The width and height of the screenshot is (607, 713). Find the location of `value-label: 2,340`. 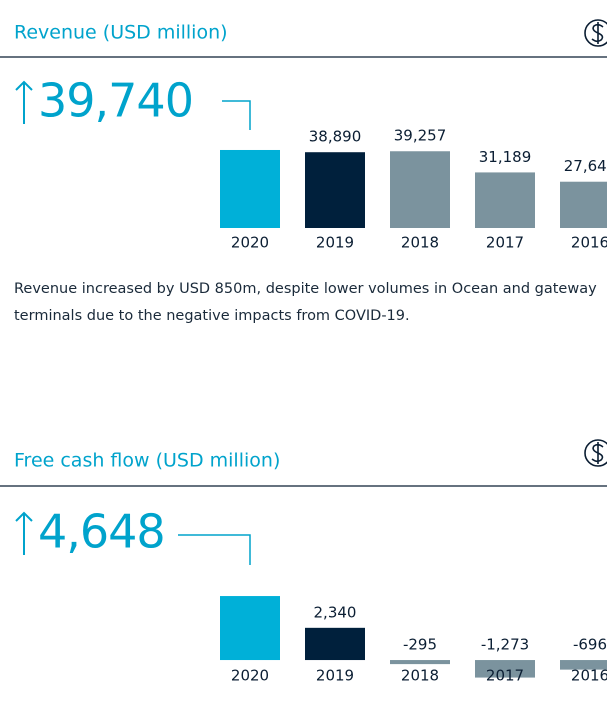

value-label: 2,340 is located at coordinates (335, 612).